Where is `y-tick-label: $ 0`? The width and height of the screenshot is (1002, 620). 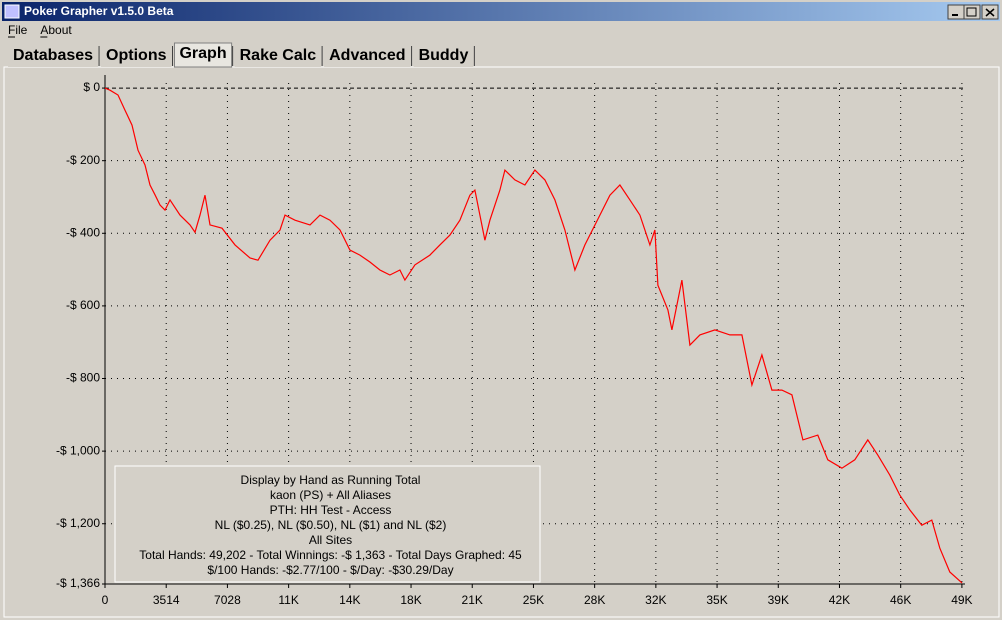
y-tick-label: $ 0 is located at coordinates (91, 87).